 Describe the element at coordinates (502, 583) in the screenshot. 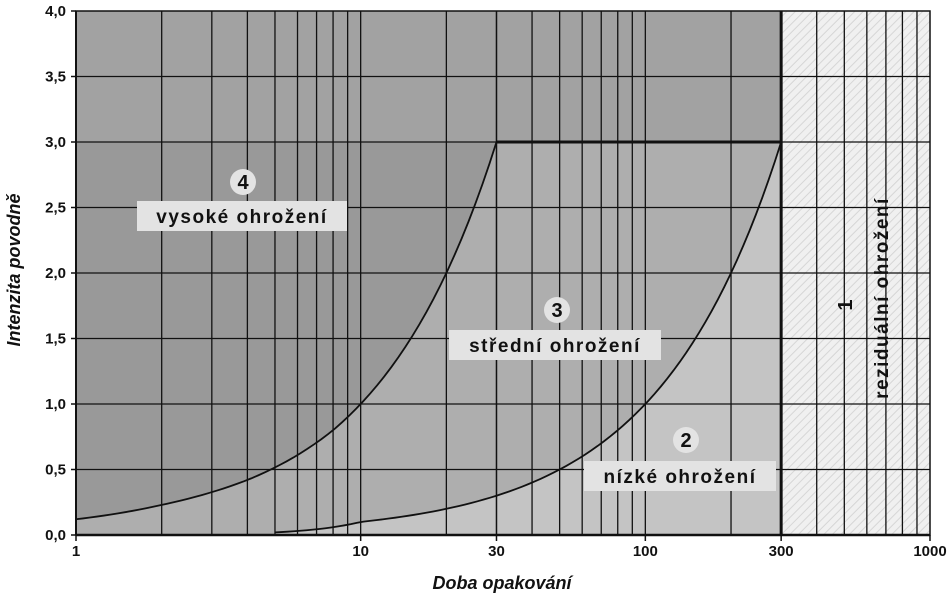

I see `x-axis-title: Doba opakování` at that location.